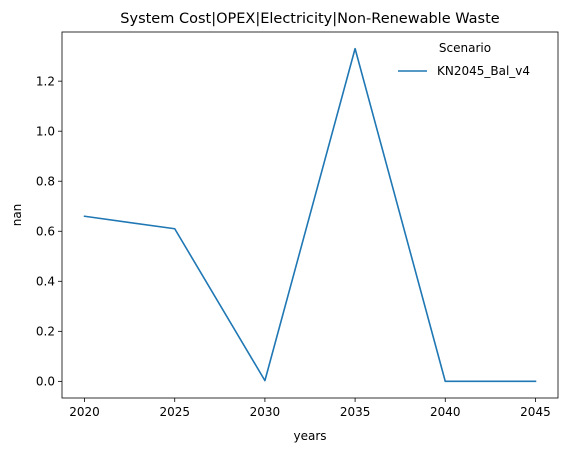 This screenshot has width=567, height=453. Describe the element at coordinates (483, 71) in the screenshot. I see `legend-label: KN2045_Bal_v4` at that location.